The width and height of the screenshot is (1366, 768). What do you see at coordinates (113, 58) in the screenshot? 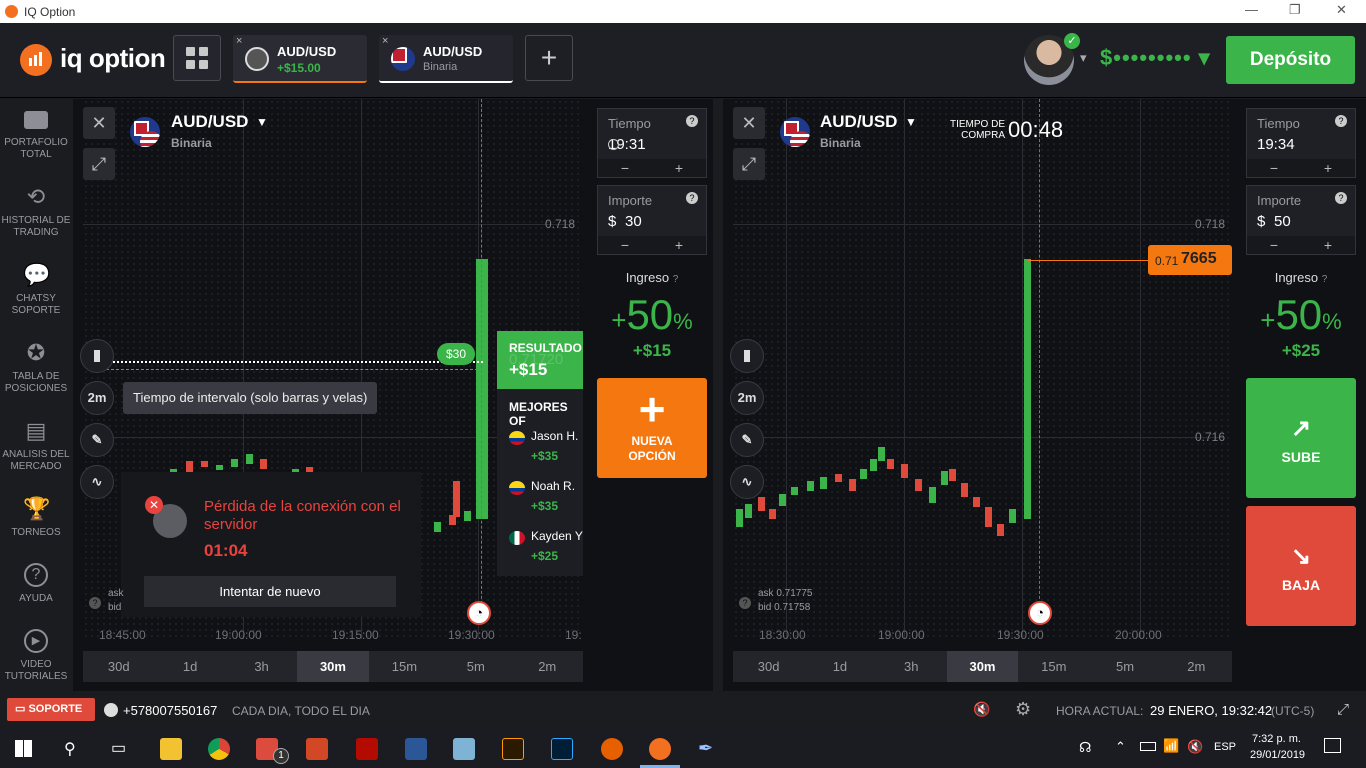
I see `brand-name: iq option` at bounding box center [113, 58].